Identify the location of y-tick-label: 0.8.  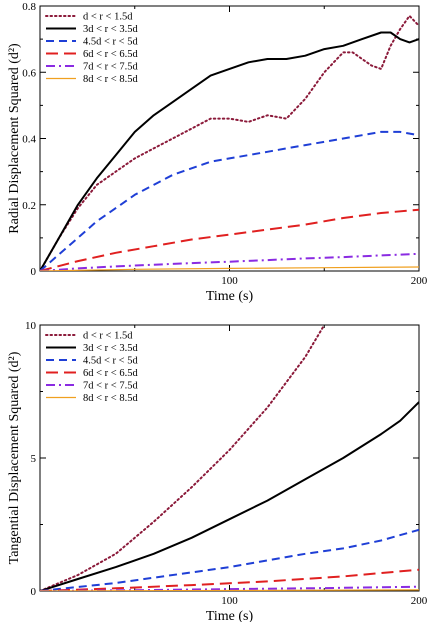
(29, 7).